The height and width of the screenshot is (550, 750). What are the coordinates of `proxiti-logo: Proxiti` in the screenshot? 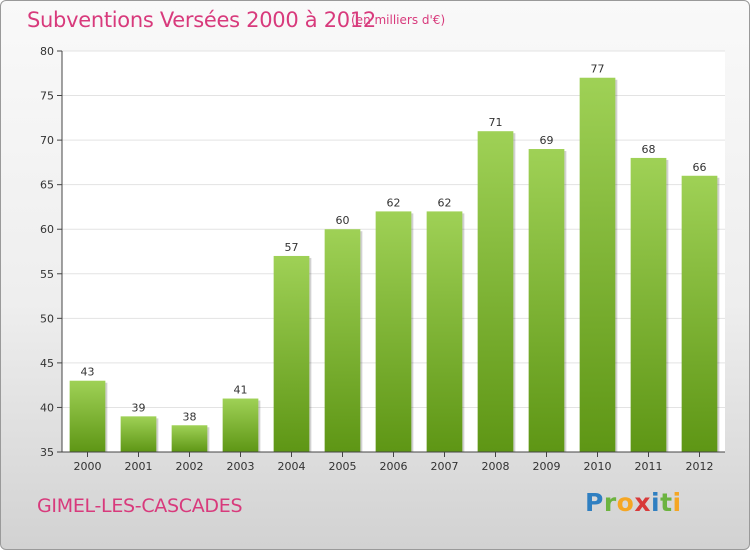 It's located at (633, 502).